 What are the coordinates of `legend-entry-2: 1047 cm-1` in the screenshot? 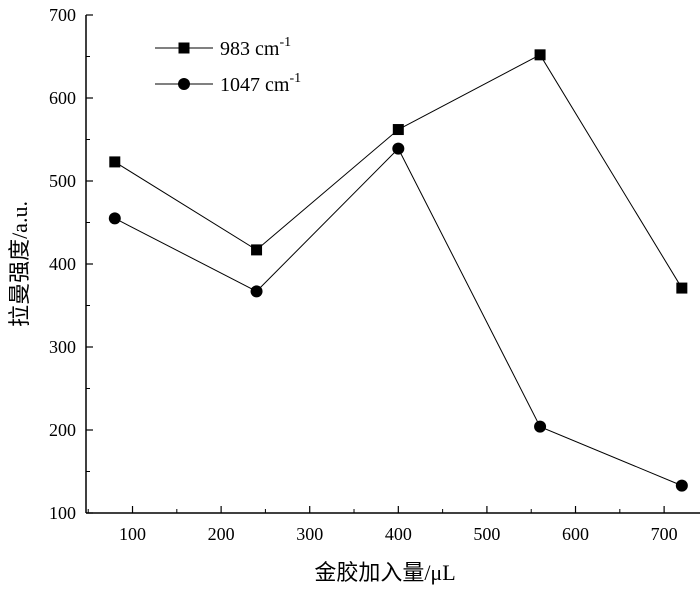 It's located at (228, 83).